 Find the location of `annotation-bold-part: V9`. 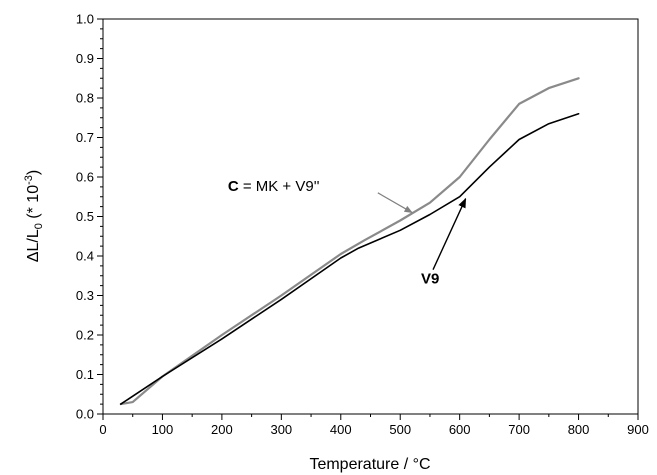

annotation-bold-part: V9 is located at coordinates (430, 279).